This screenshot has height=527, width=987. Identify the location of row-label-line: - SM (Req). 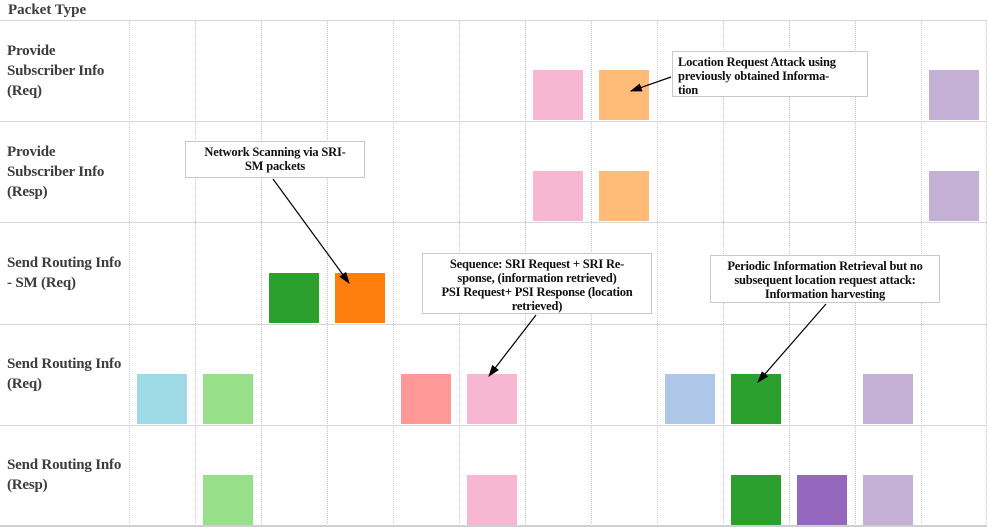
(41, 282).